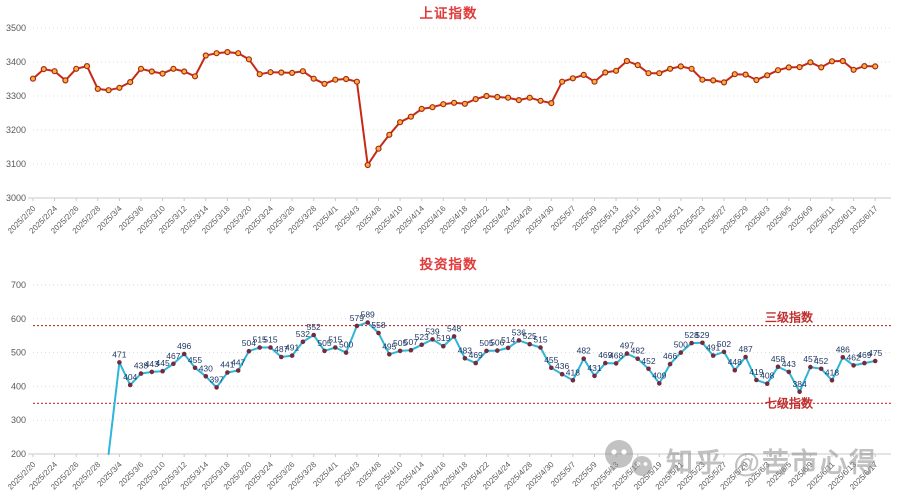  What do you see at coordinates (443, 338) in the screenshot?
I see `data-point-label: 519` at bounding box center [443, 338].